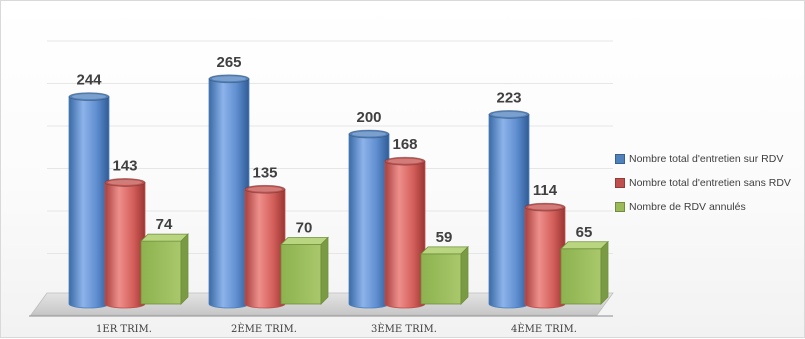 This screenshot has height=339, width=805. I want to click on bar-sans-rdv-1er-trim, so click(125, 243).